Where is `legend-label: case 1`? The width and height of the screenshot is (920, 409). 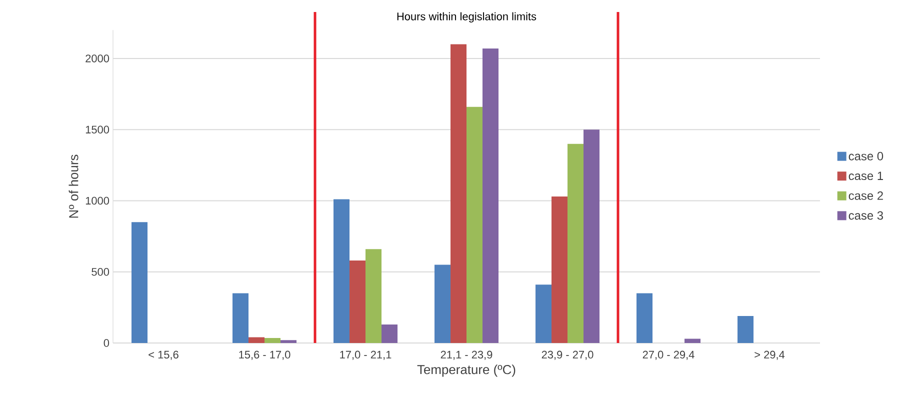 legend-label: case 1 is located at coordinates (865, 176).